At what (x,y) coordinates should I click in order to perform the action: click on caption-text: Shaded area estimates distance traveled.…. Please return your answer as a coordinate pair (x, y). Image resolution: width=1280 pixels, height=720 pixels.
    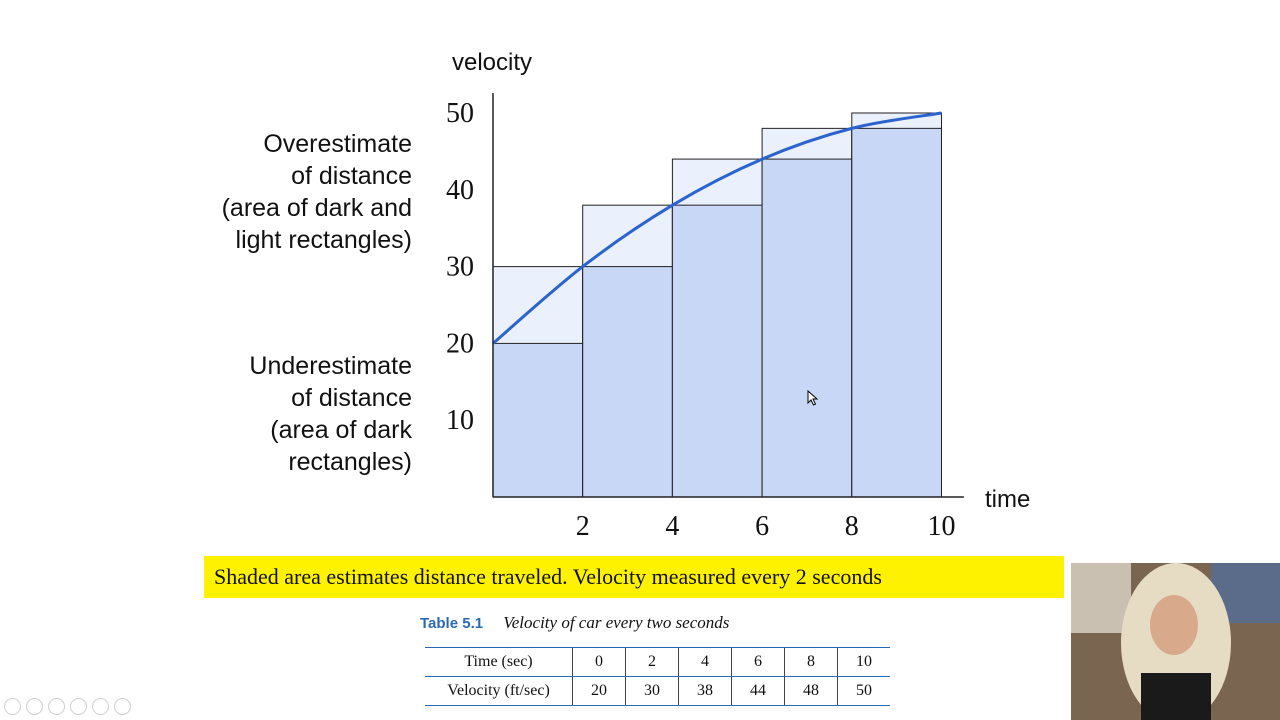
    Looking at the image, I should click on (548, 576).